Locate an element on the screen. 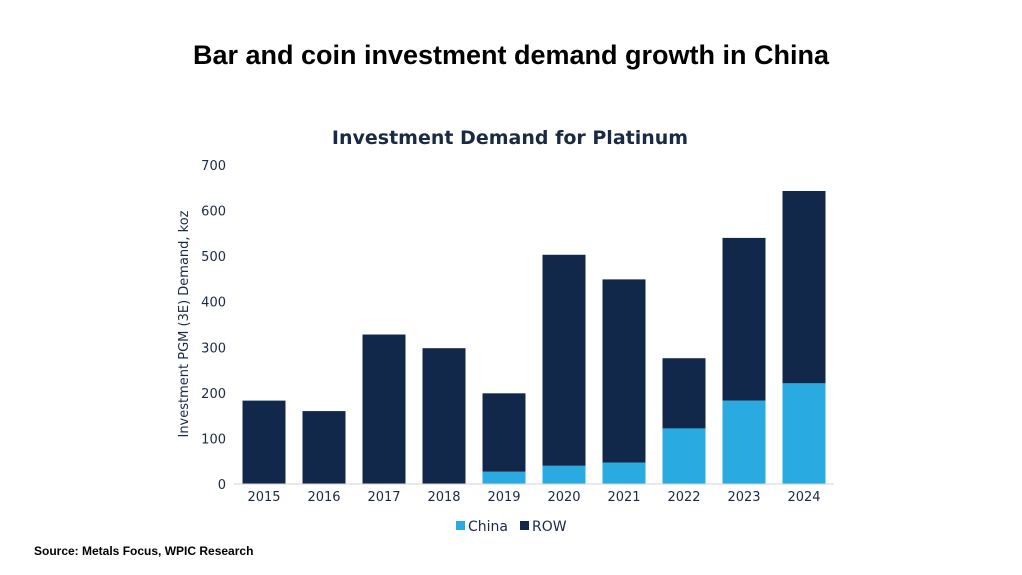  bar-row-2023 is located at coordinates (744, 319).